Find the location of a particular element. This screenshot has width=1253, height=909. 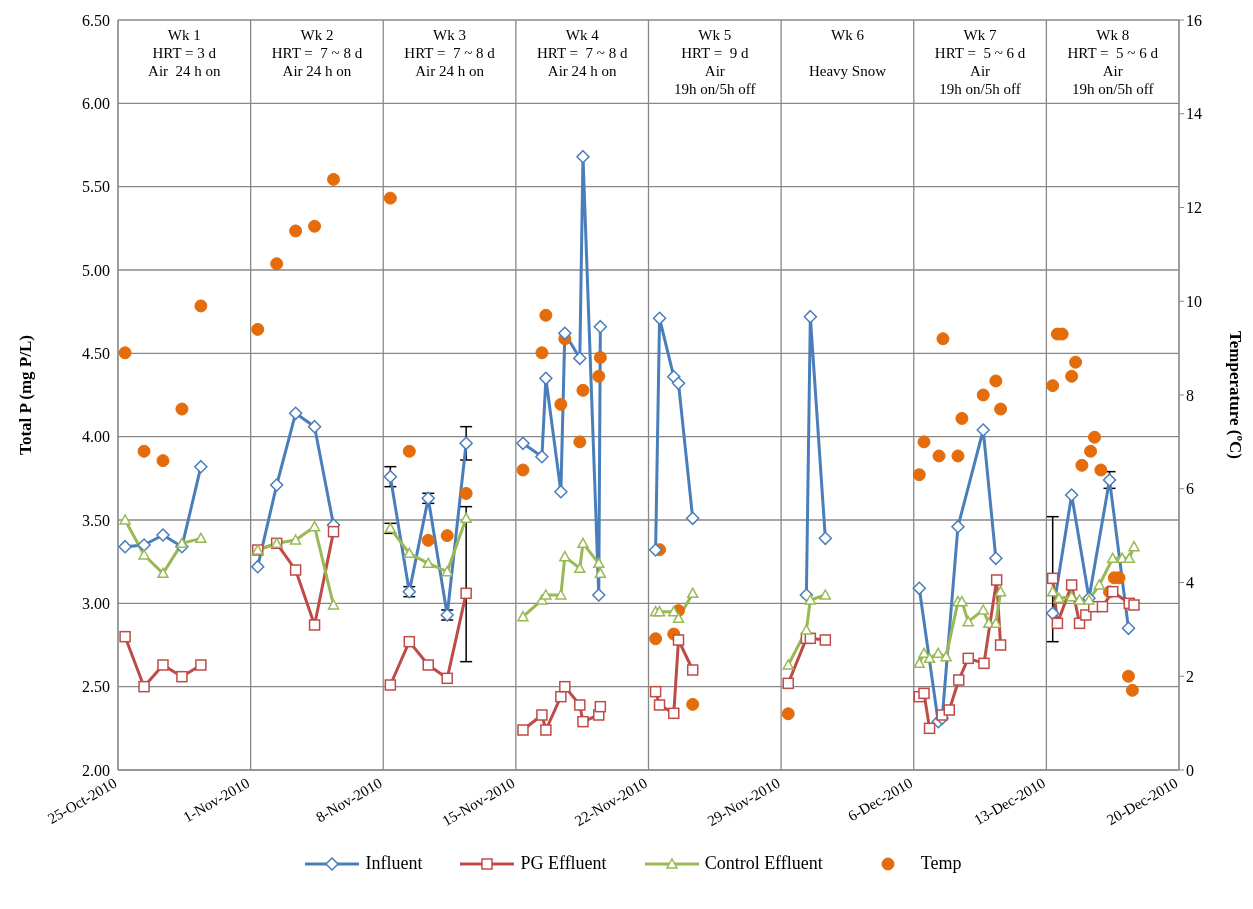

y2-tick-label: 12 is located at coordinates (1194, 208).